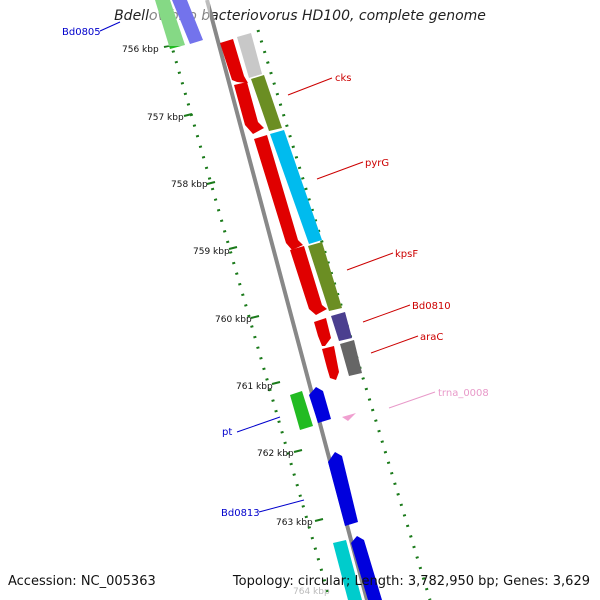 This screenshot has width=600, height=600. What do you see at coordinates (343, 78) in the screenshot?
I see `gene-label-cks: cks` at bounding box center [343, 78].